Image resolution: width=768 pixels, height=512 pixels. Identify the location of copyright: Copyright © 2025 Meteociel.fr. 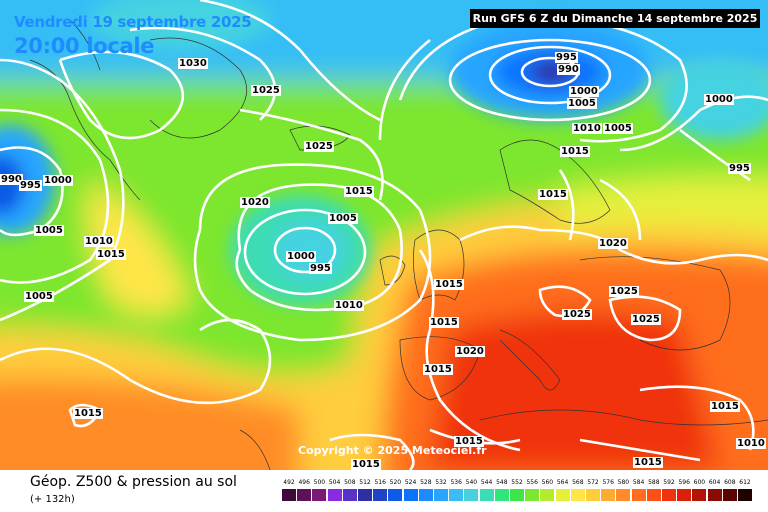
(392, 450).